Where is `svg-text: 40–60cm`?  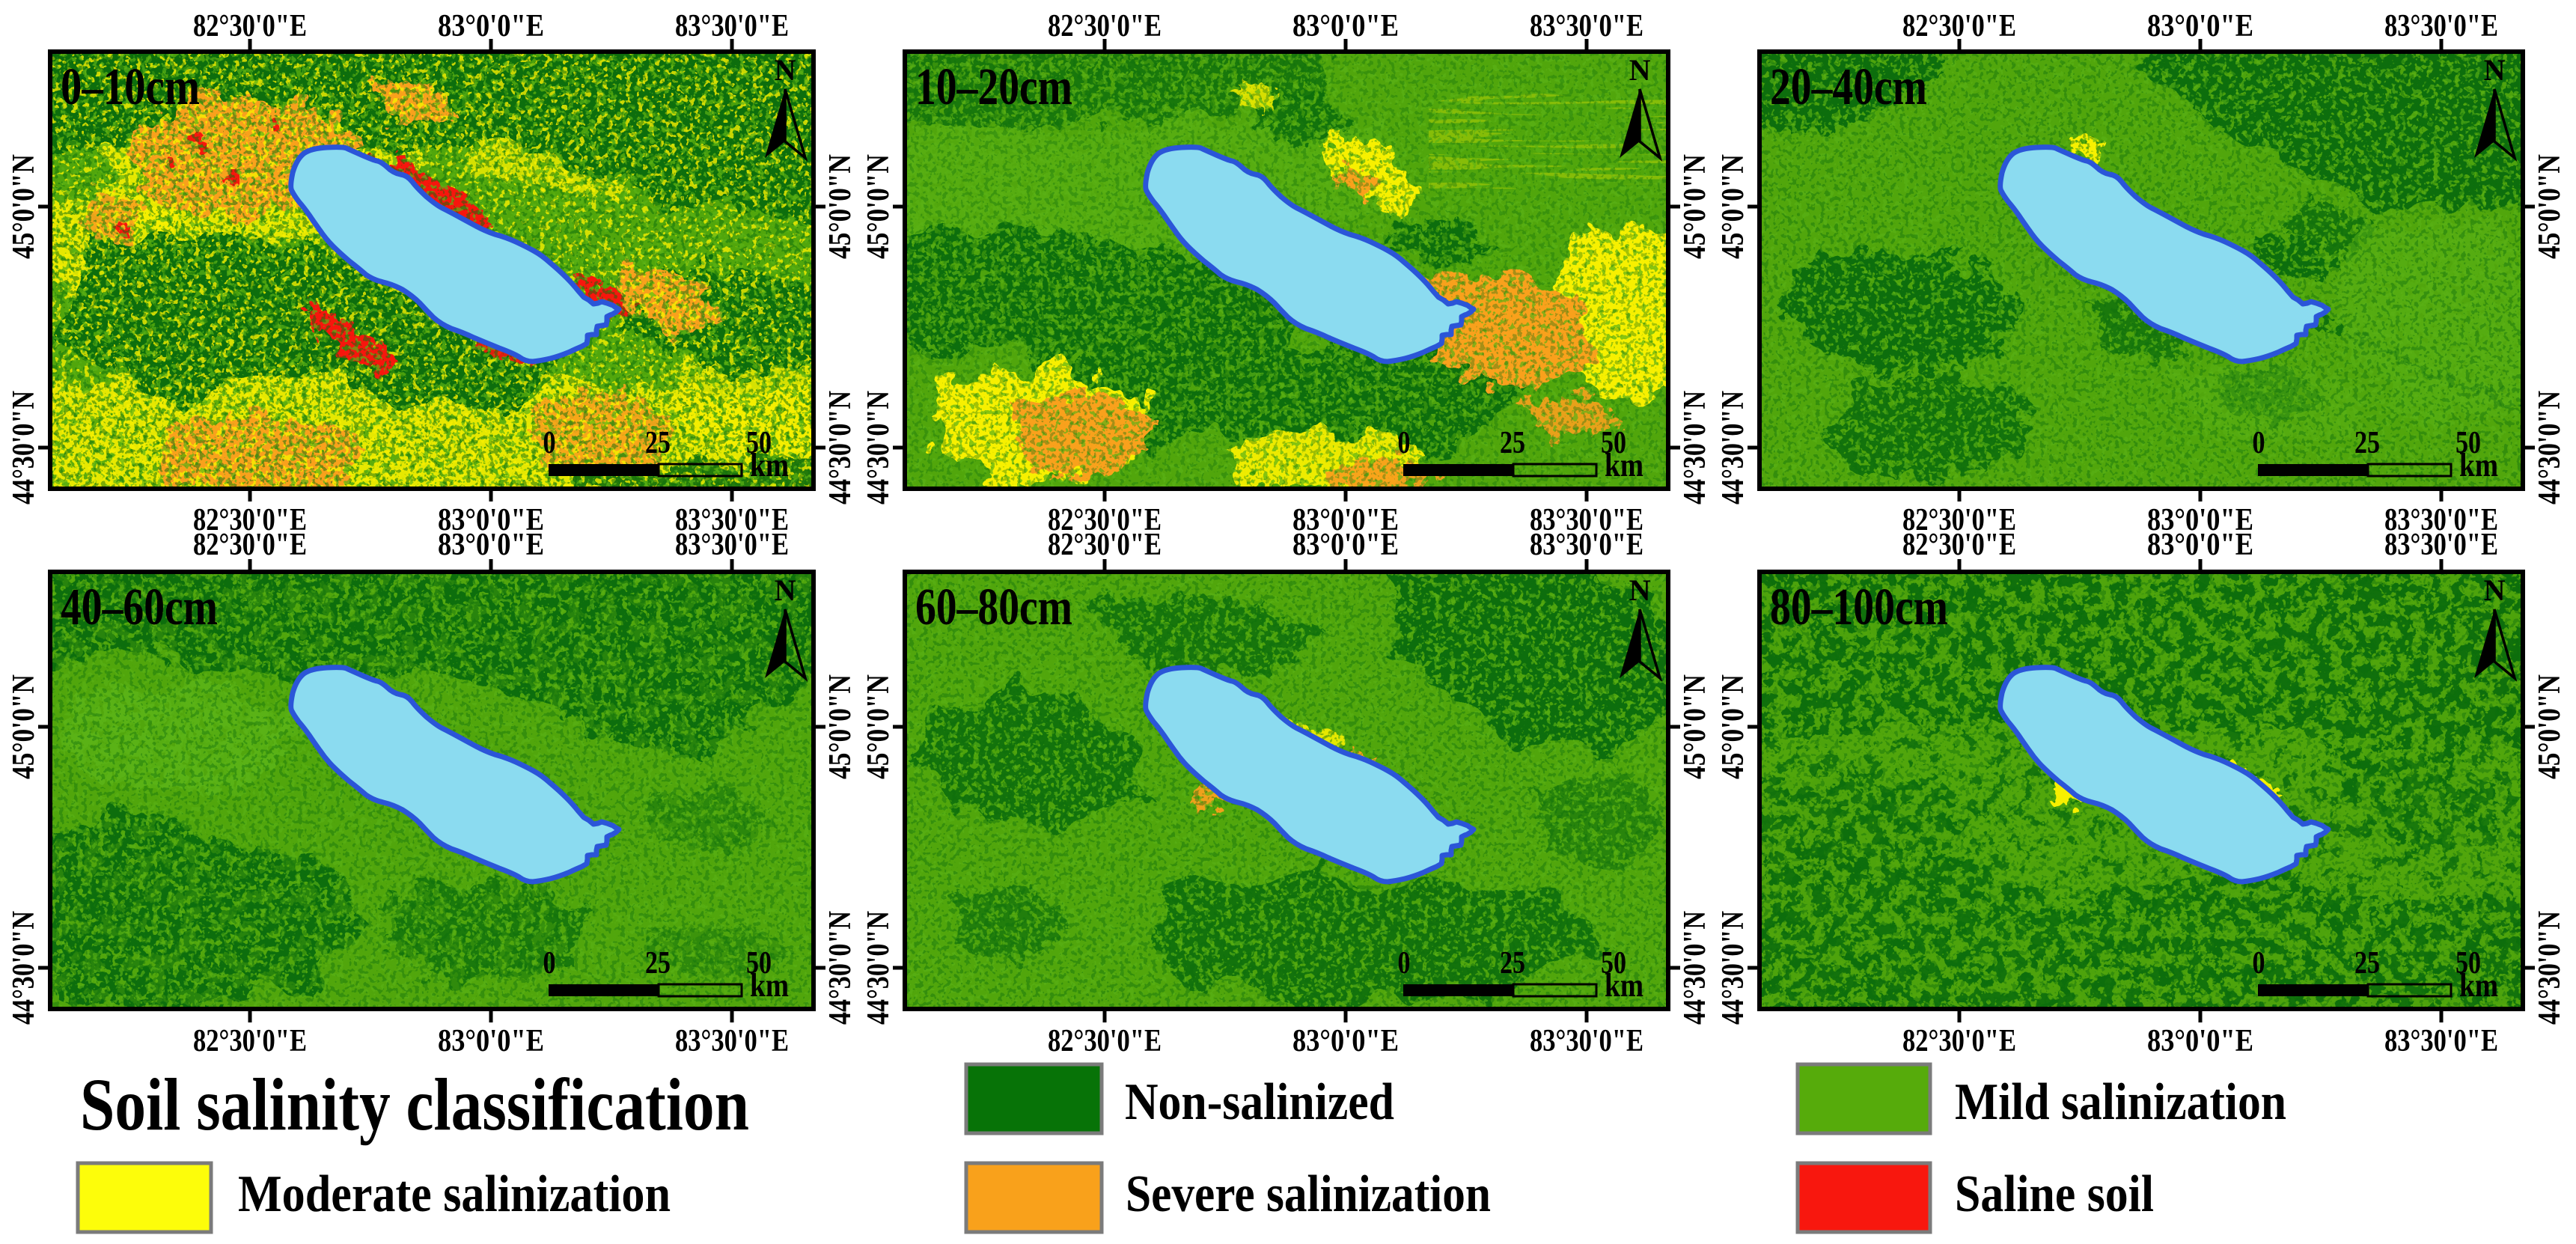 svg-text: 40–60cm is located at coordinates (139, 607).